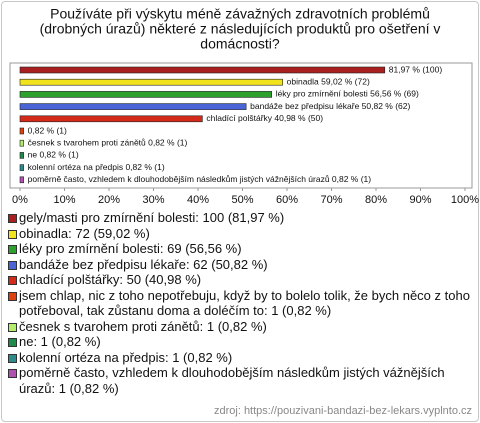 The width and height of the screenshot is (480, 423). I want to click on value-label: 0,82 % (1), so click(47, 130).